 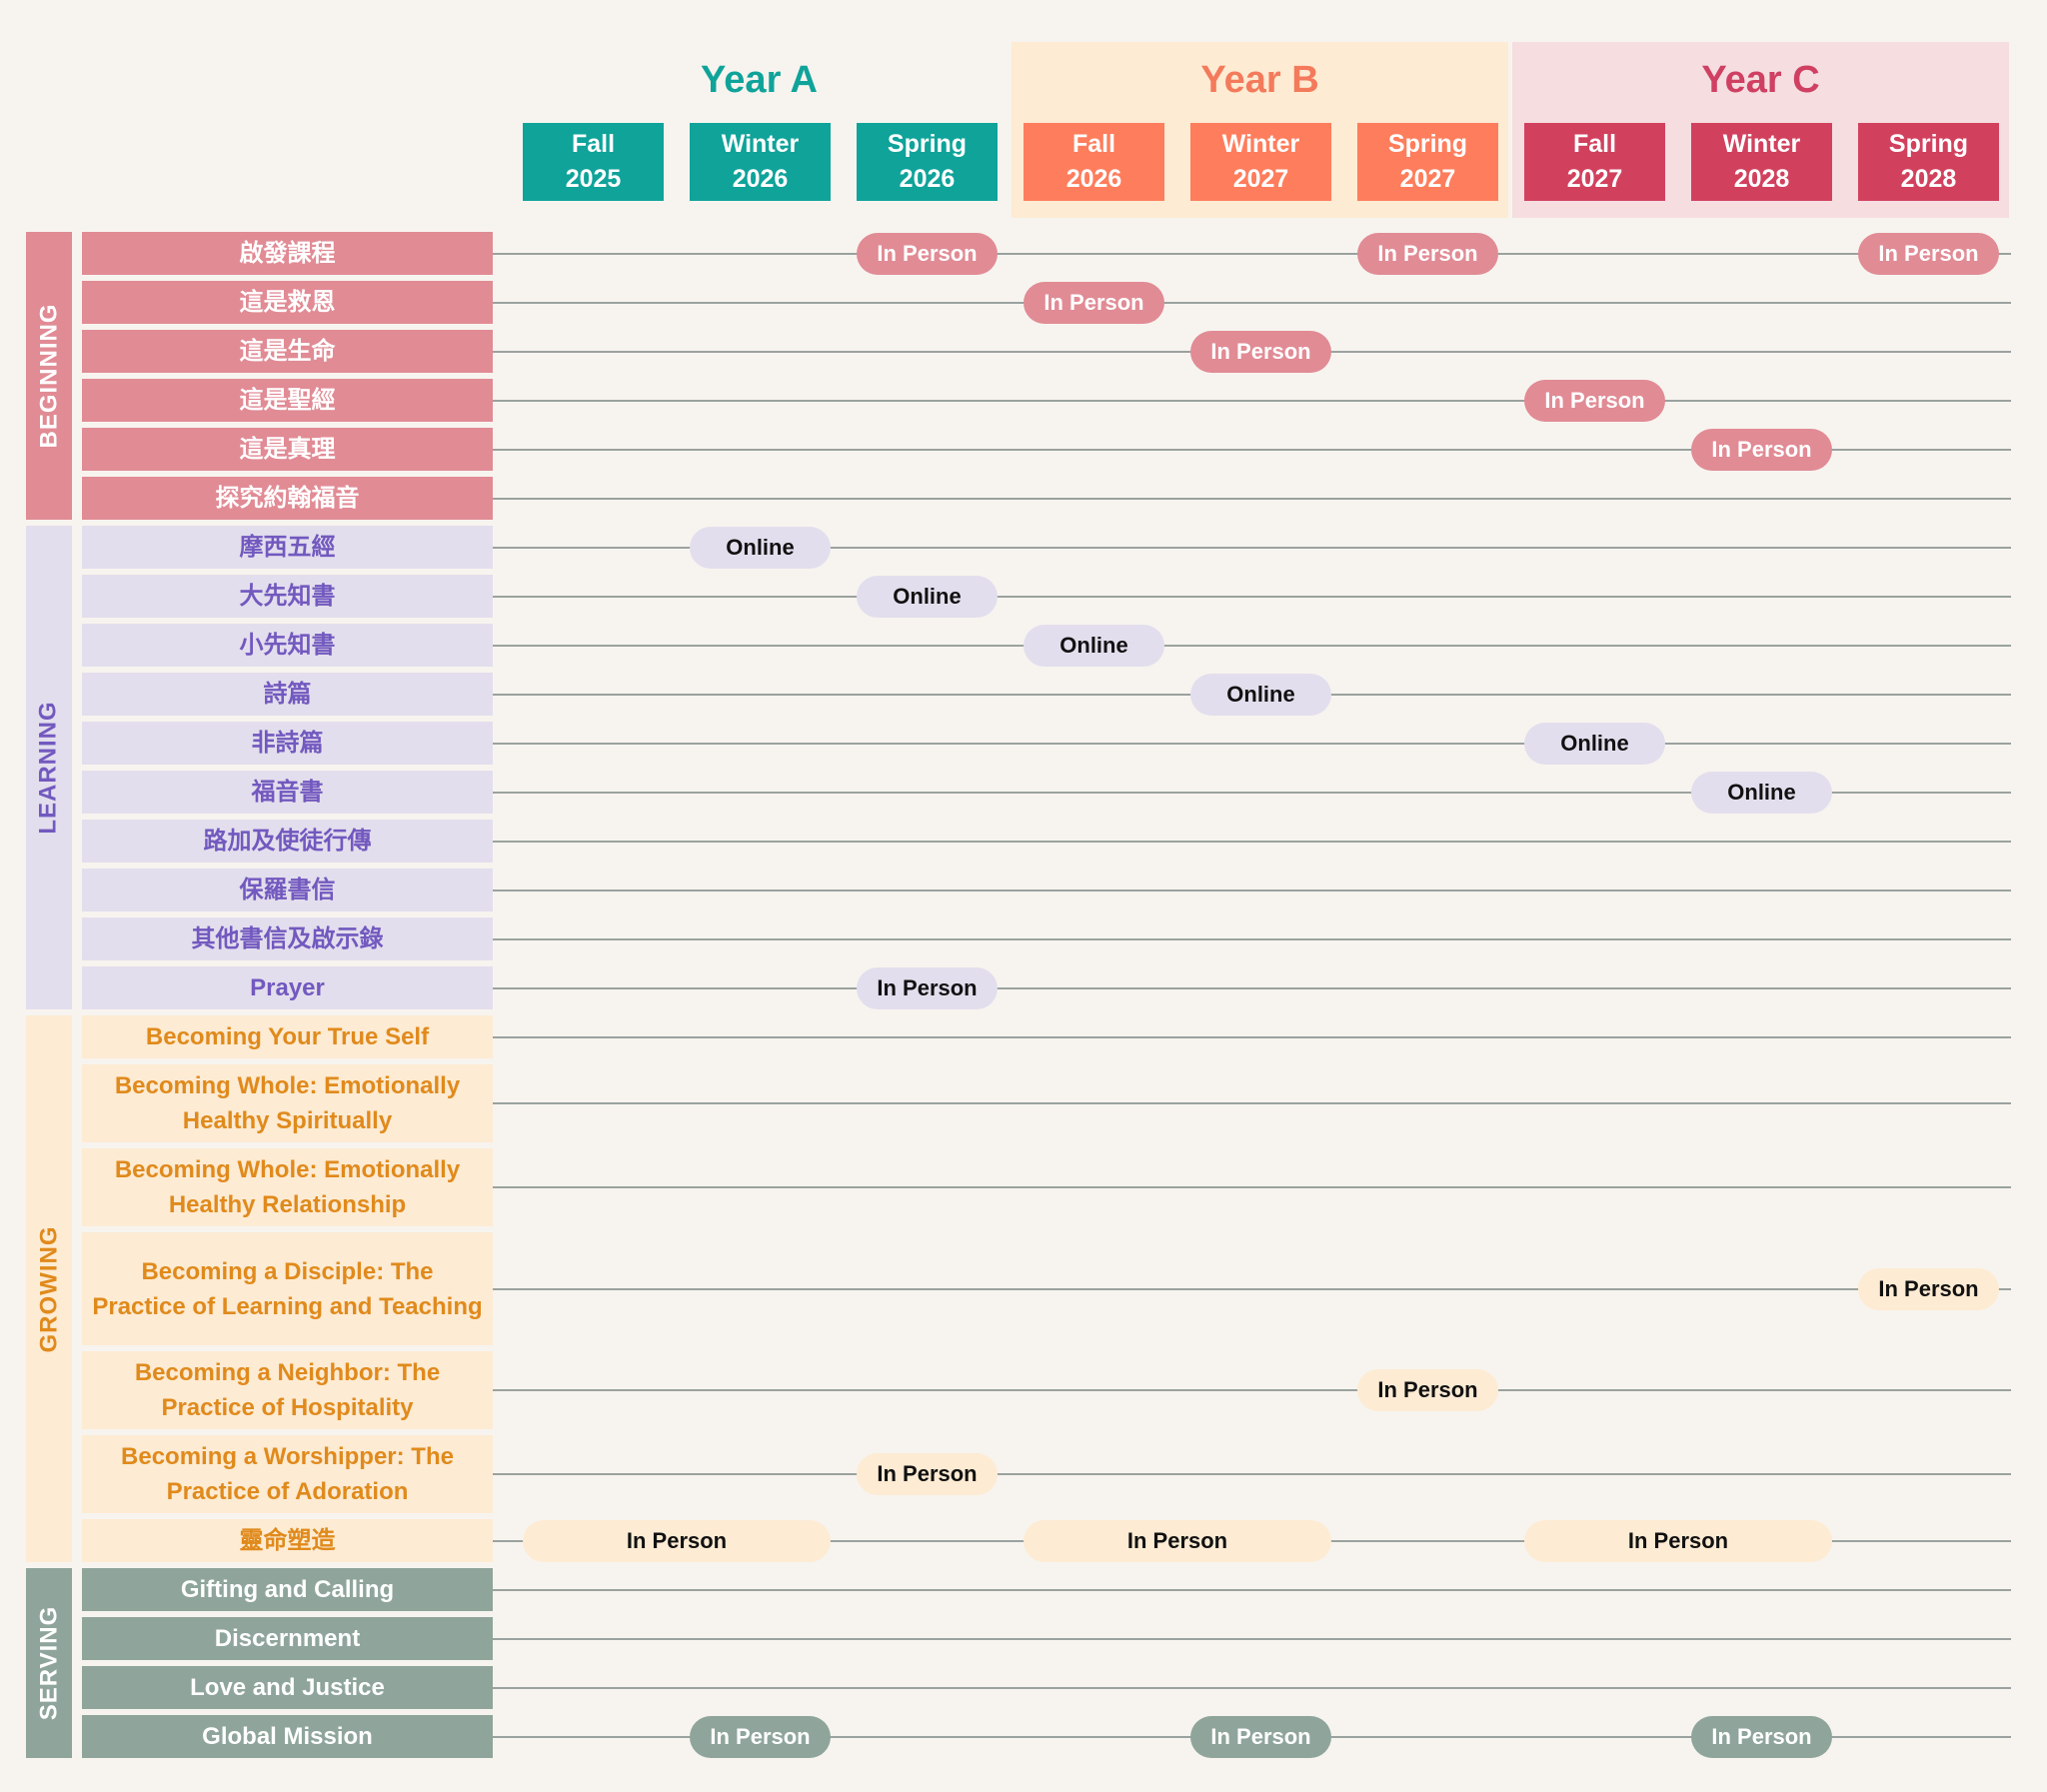 I want to click on term-header-1-1: Winter 2027, so click(x=1260, y=162).